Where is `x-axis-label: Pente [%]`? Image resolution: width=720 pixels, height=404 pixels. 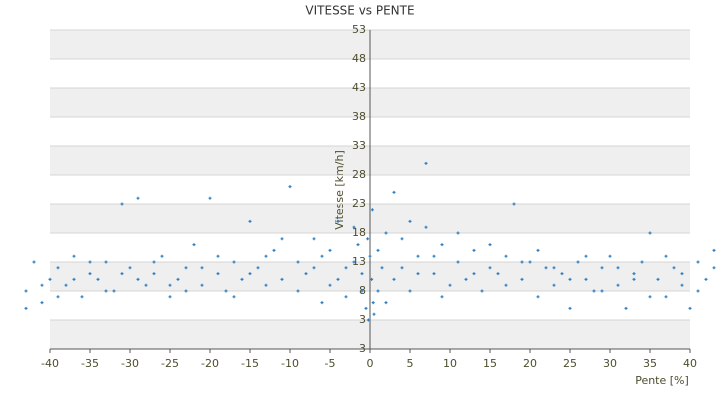 x-axis-label: Pente [%] is located at coordinates (662, 380).